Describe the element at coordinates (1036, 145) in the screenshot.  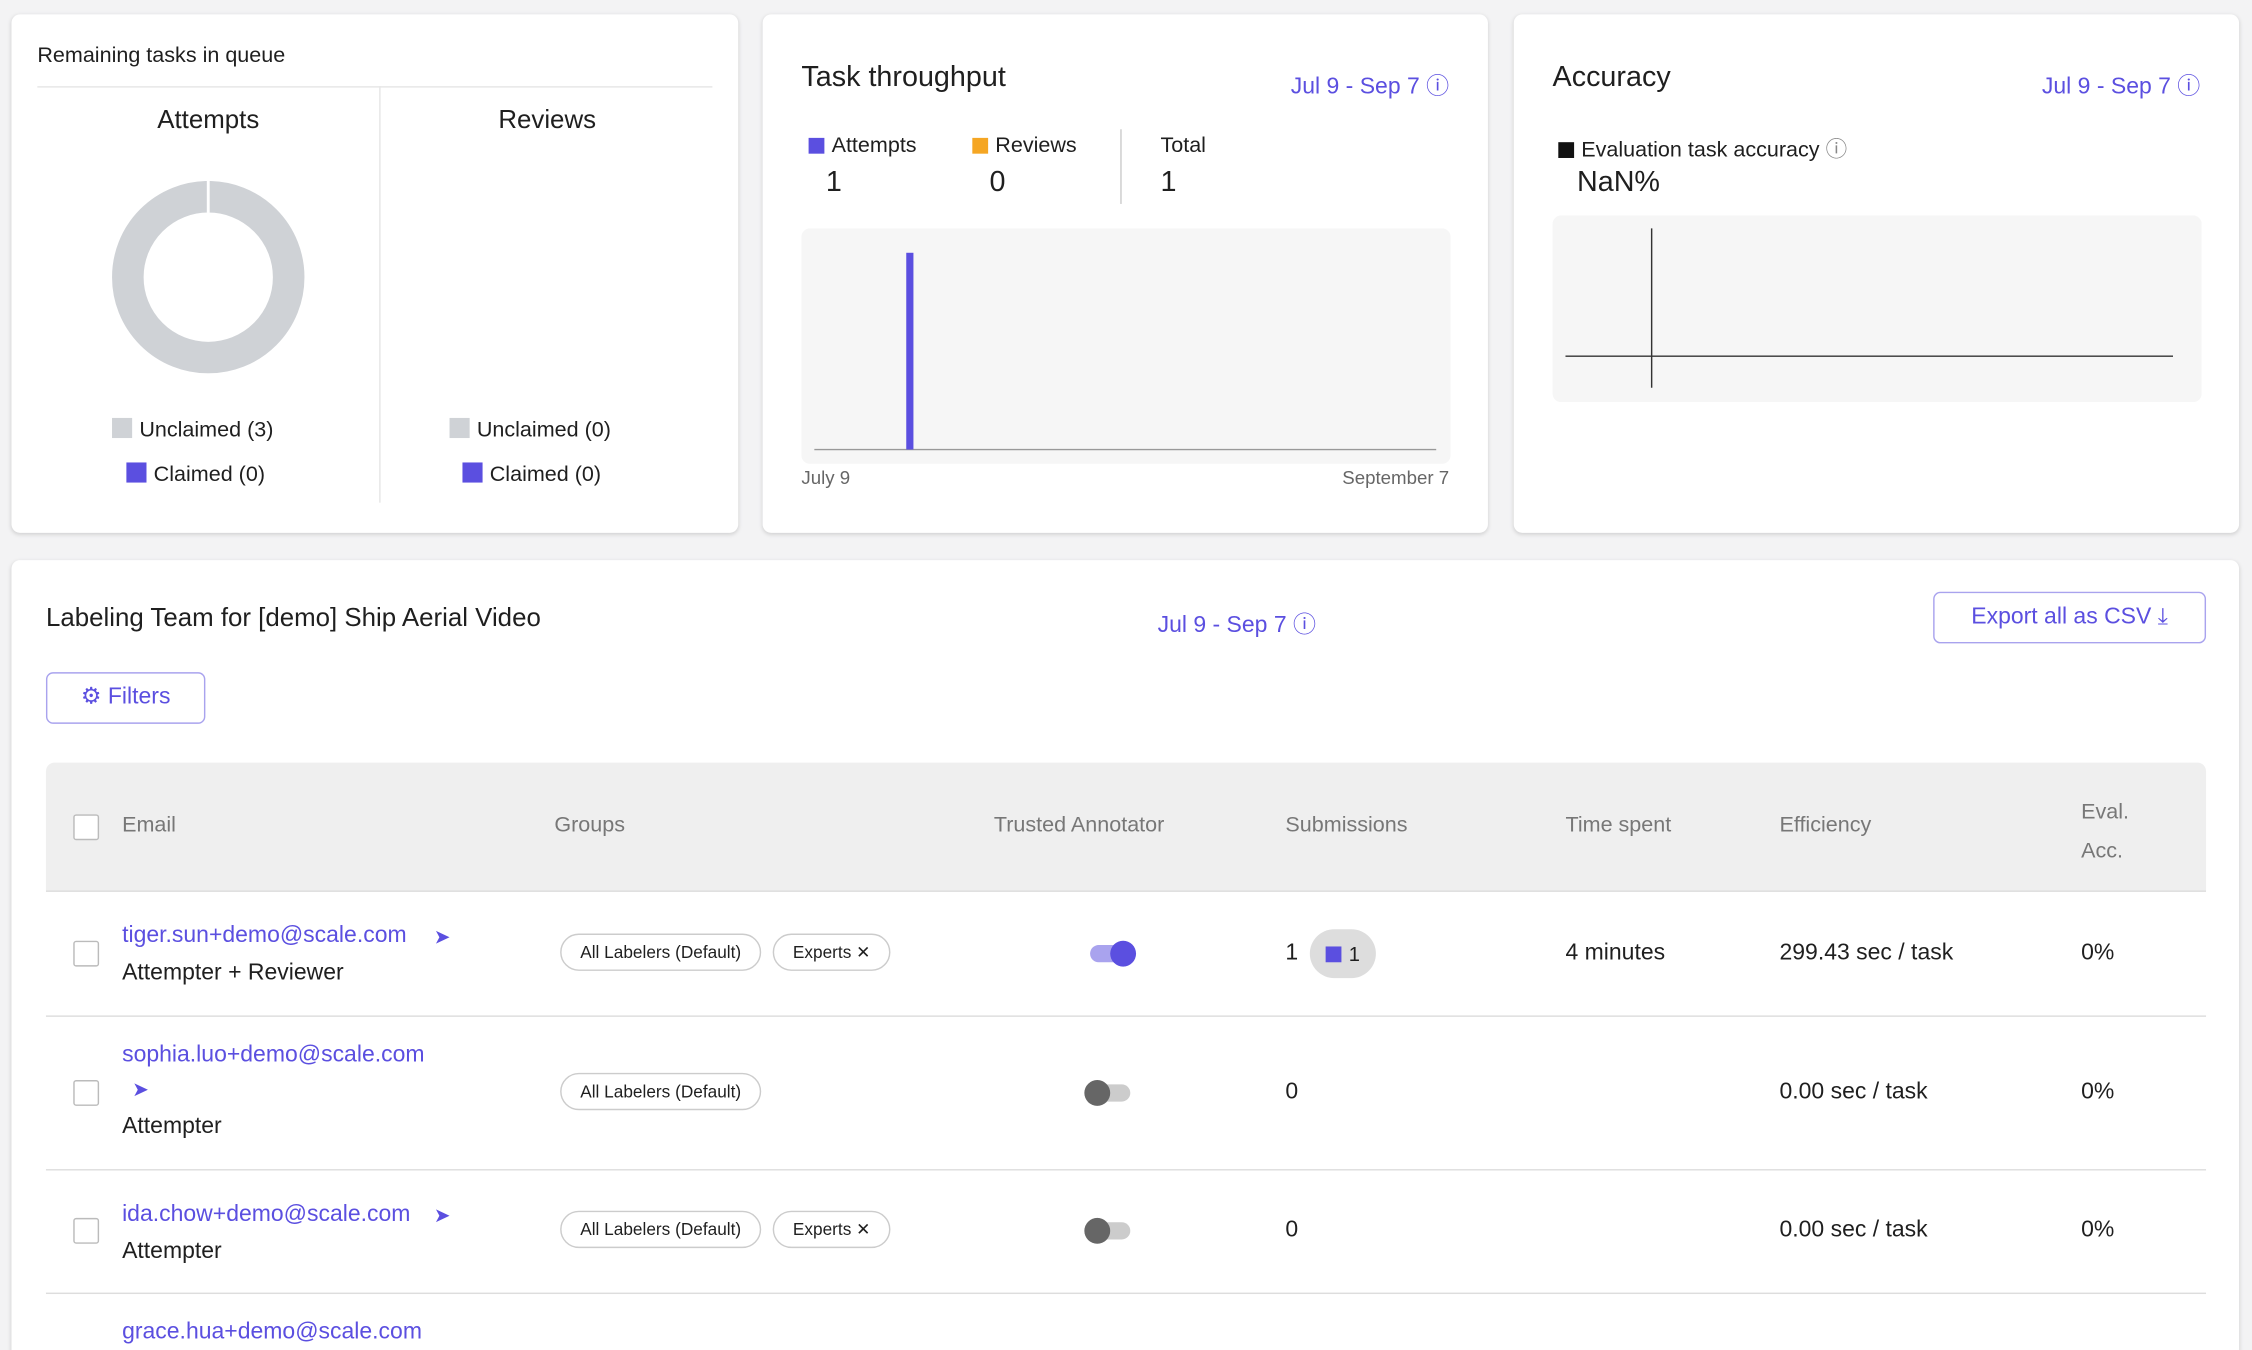
I see `stat-name: Reviews` at that location.